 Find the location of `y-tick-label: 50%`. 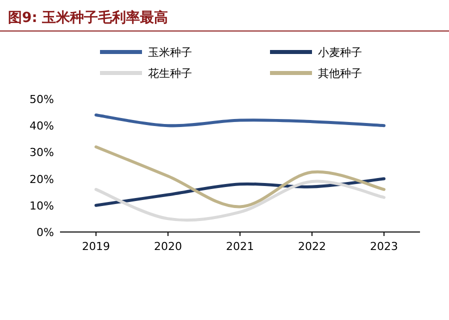

y-tick-label: 50% is located at coordinates (42, 99).